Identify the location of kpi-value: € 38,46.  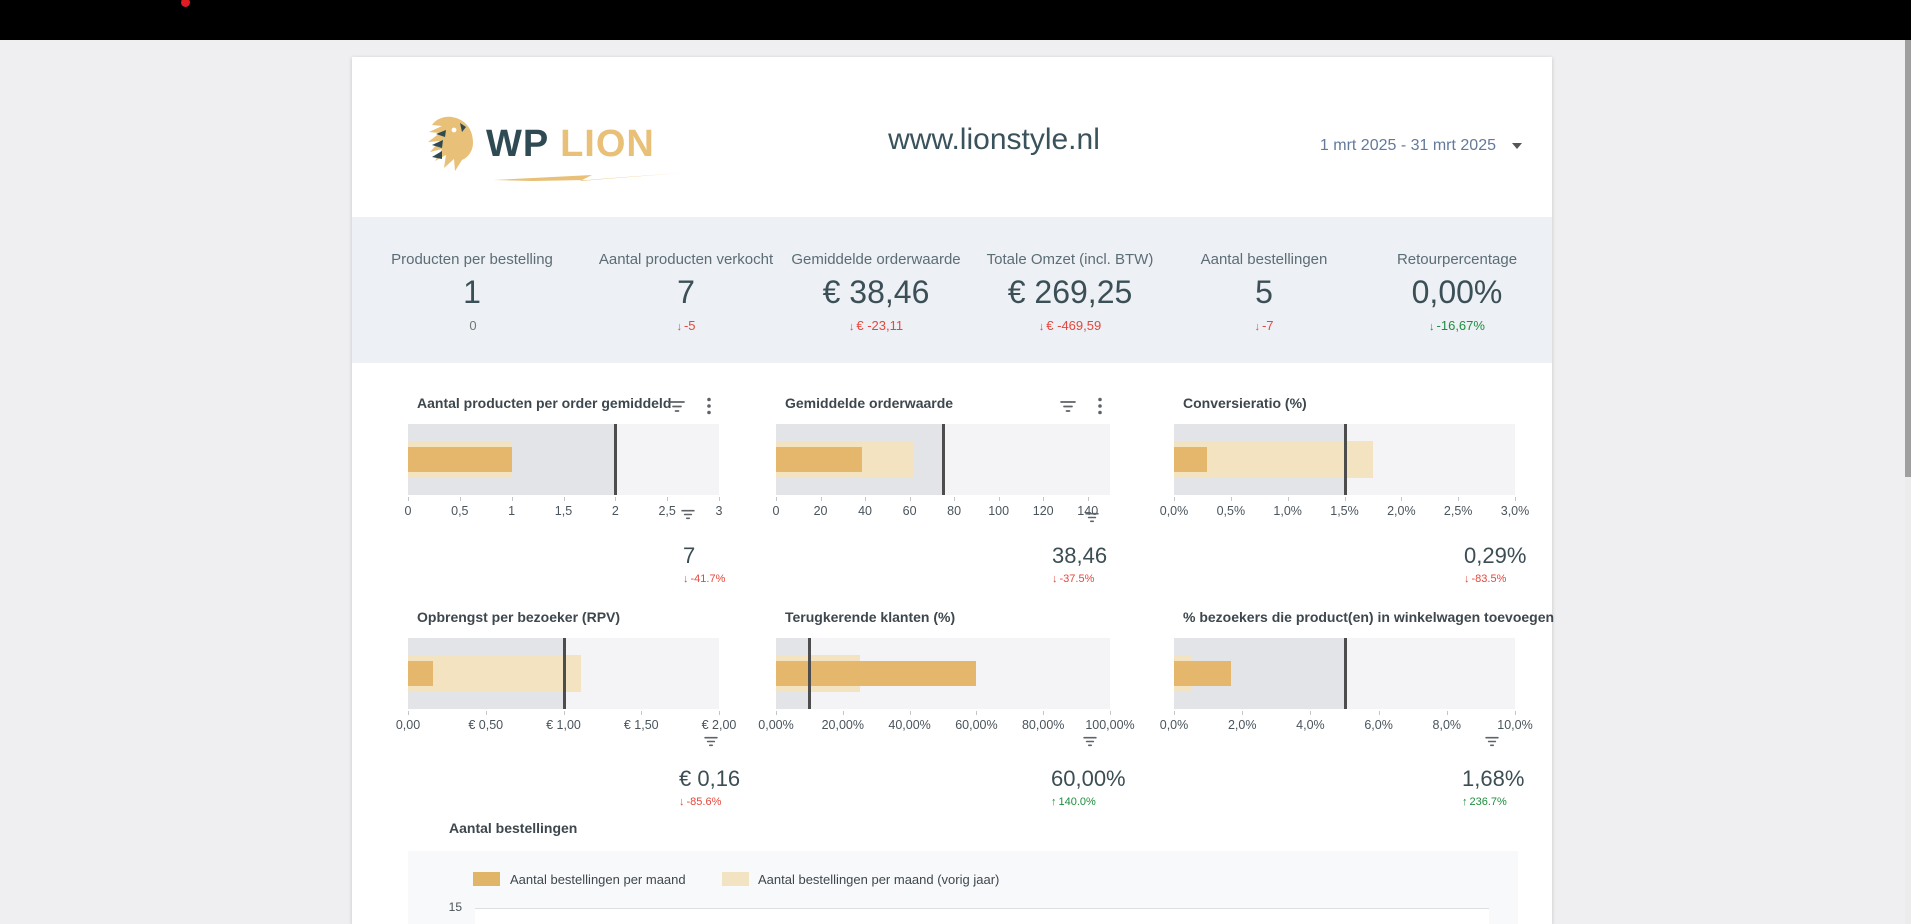
(876, 292).